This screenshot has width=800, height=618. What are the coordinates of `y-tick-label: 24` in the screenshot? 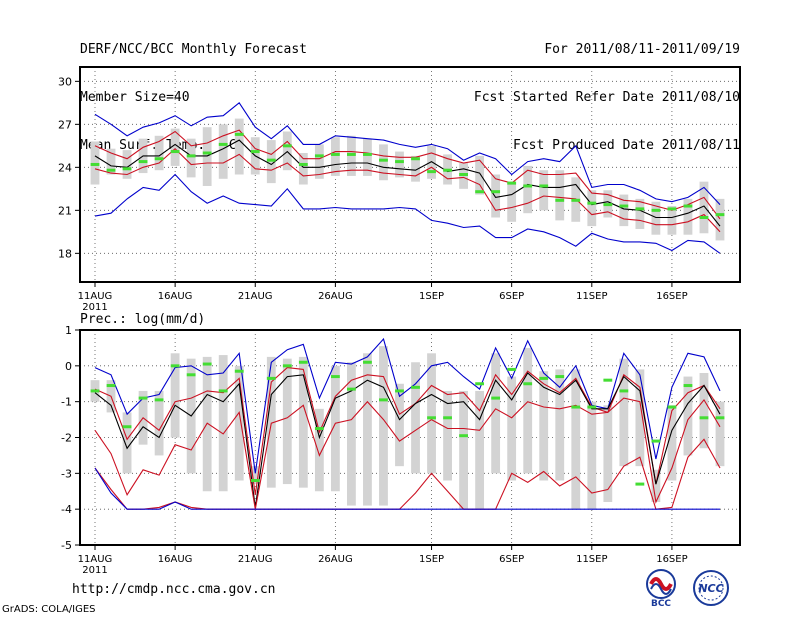 It's located at (65, 167).